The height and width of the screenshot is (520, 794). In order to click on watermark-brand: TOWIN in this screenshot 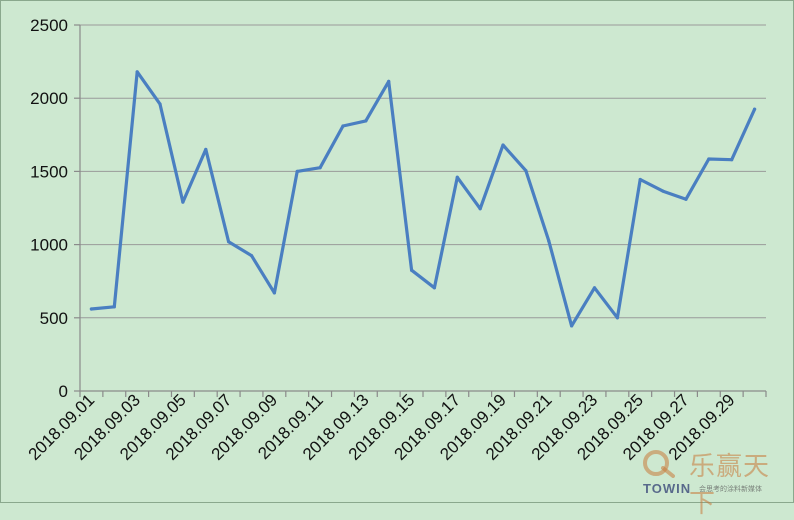, I will do `click(667, 488)`.